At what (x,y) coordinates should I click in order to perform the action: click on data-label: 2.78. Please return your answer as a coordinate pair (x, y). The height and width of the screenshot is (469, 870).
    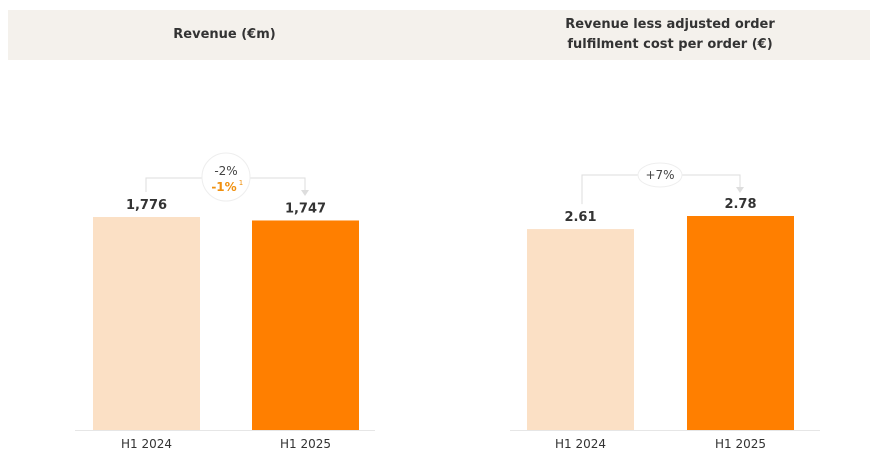
    Looking at the image, I should click on (740, 204).